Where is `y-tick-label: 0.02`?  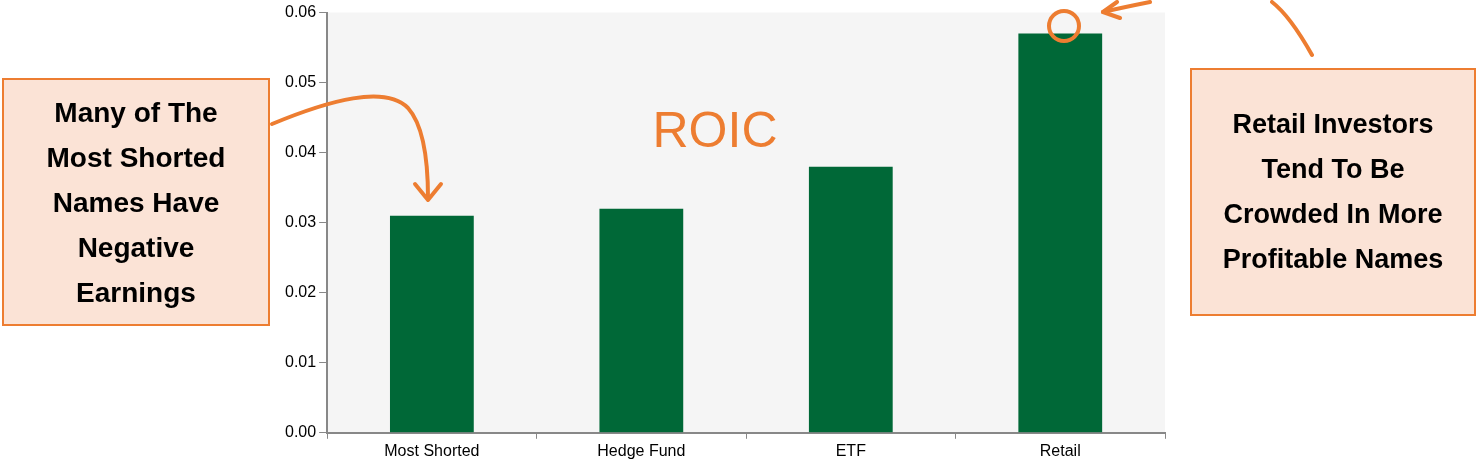
y-tick-label: 0.02 is located at coordinates (301, 292).